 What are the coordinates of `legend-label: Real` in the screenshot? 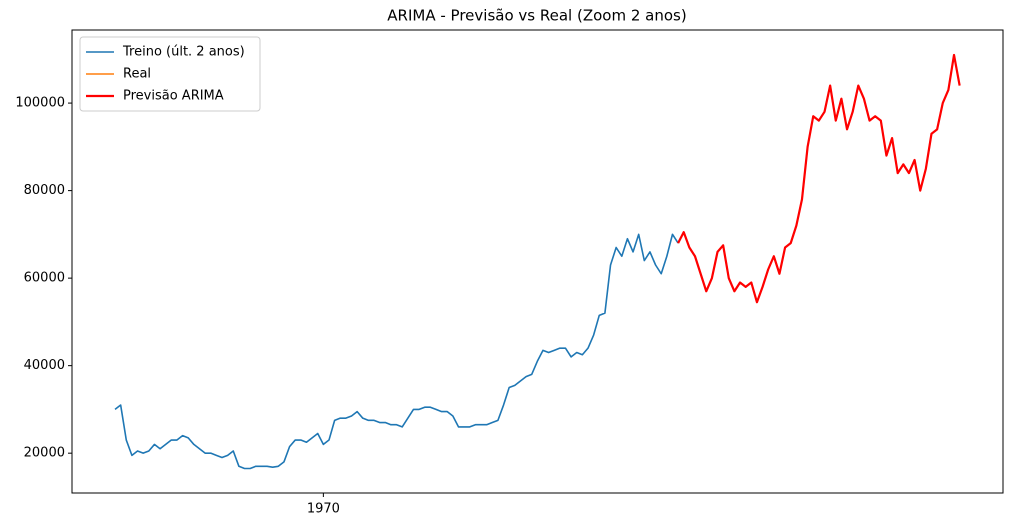 It's located at (137, 74).